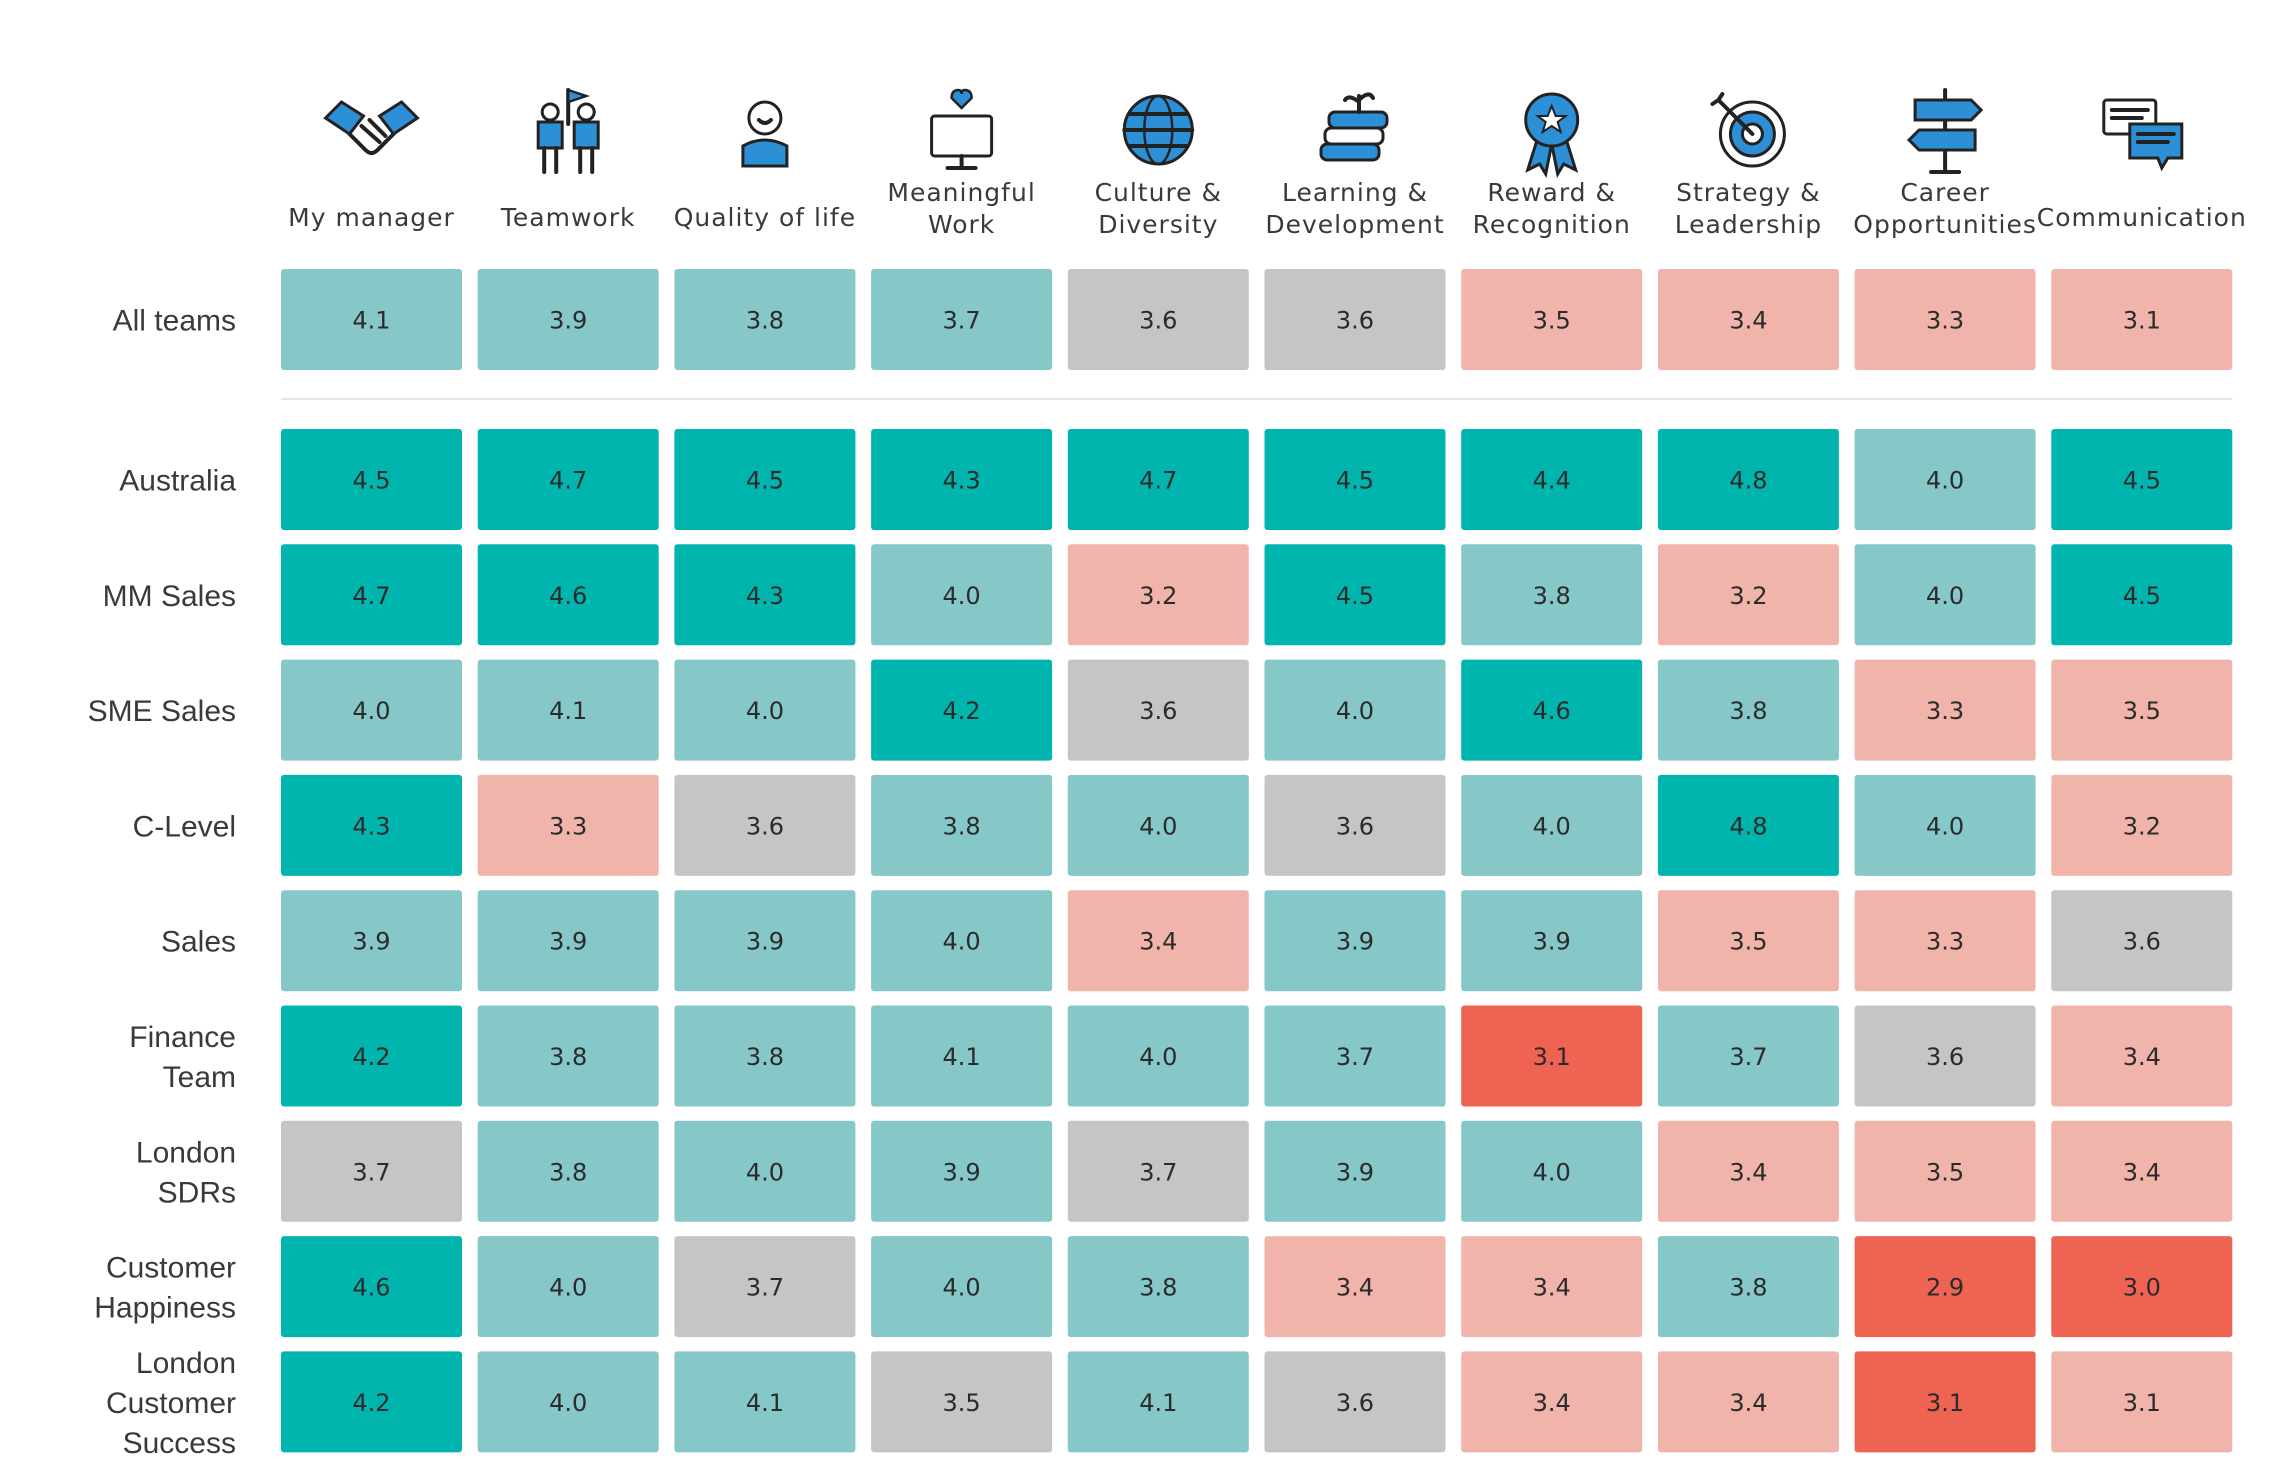 This screenshot has width=2274, height=1462. Describe the element at coordinates (1748, 192) in the screenshot. I see `column-label: Strategy &` at that location.